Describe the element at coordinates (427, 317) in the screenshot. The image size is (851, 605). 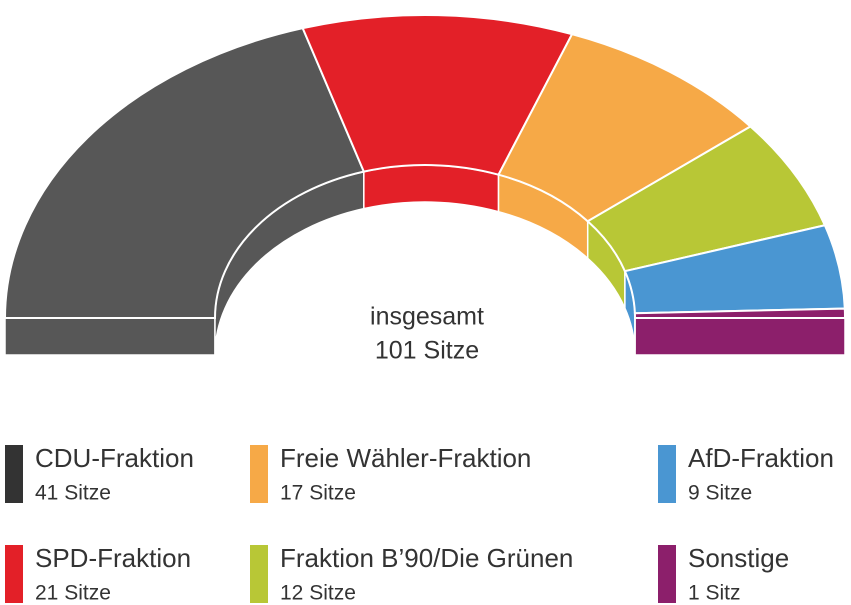
I see `center-label: insgesamt` at that location.